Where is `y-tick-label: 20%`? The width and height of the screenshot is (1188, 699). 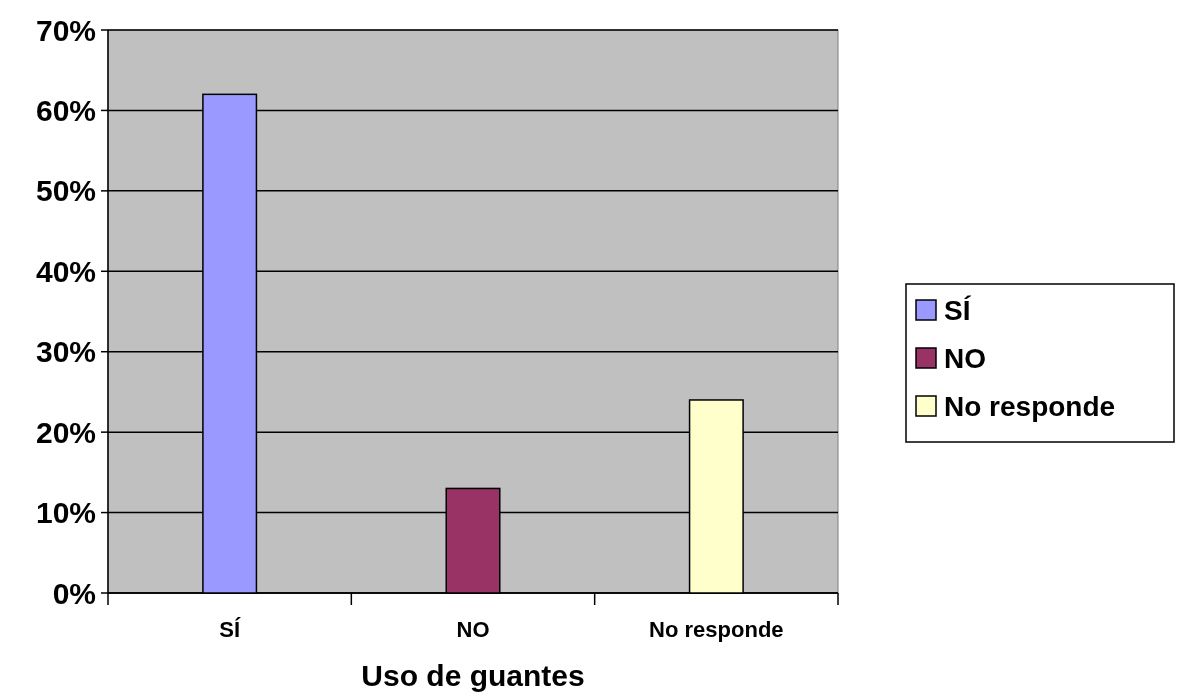
y-tick-label: 20% is located at coordinates (65, 432).